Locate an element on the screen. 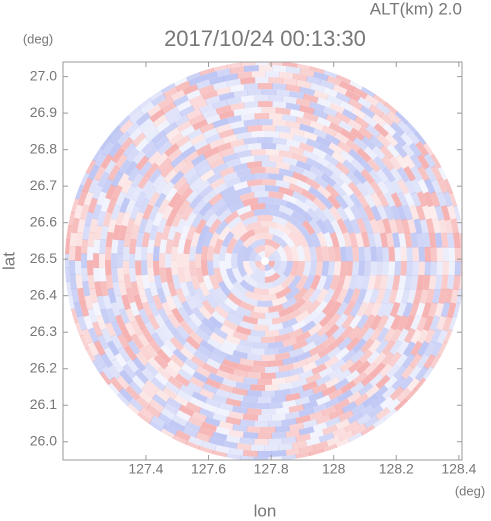  y-tick-label: 26.6 is located at coordinates (43, 221).